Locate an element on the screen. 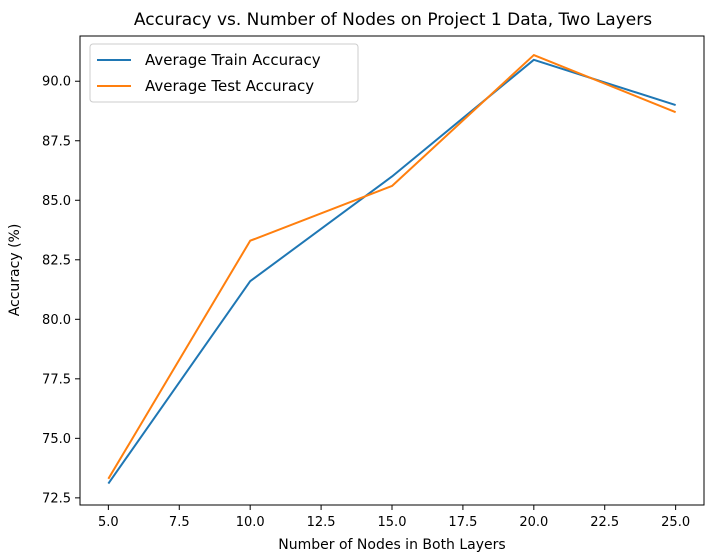  y-tick-label: 77.5 is located at coordinates (56, 379).